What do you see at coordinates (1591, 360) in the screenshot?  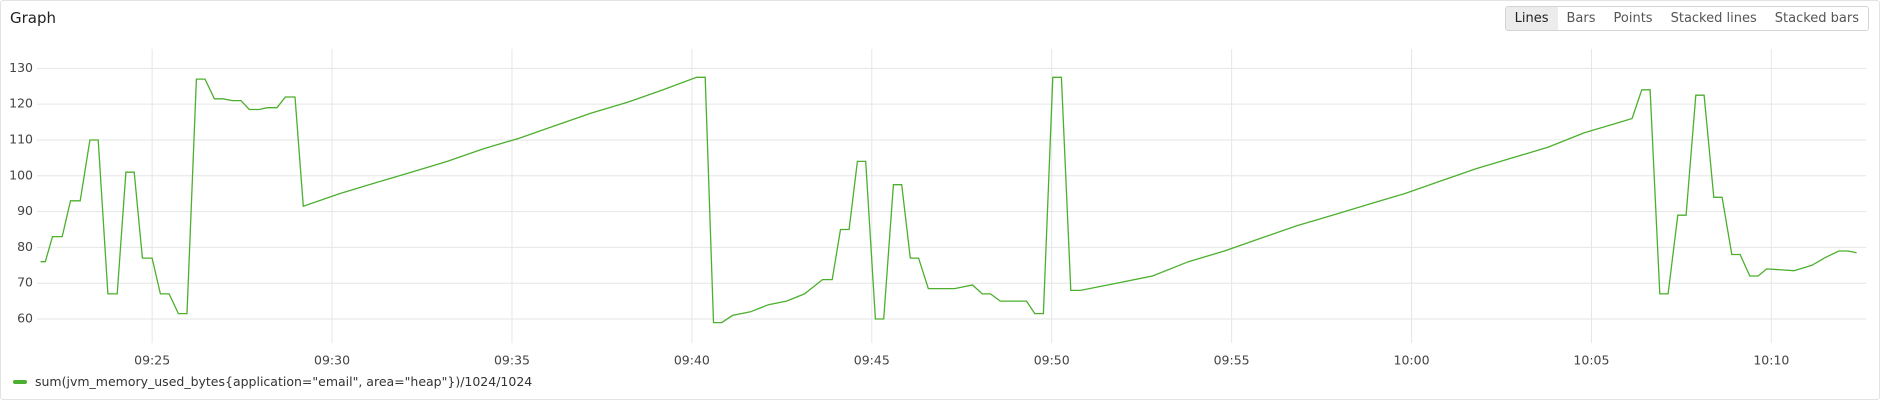 I see `x-tick-label: 10:05` at bounding box center [1591, 360].